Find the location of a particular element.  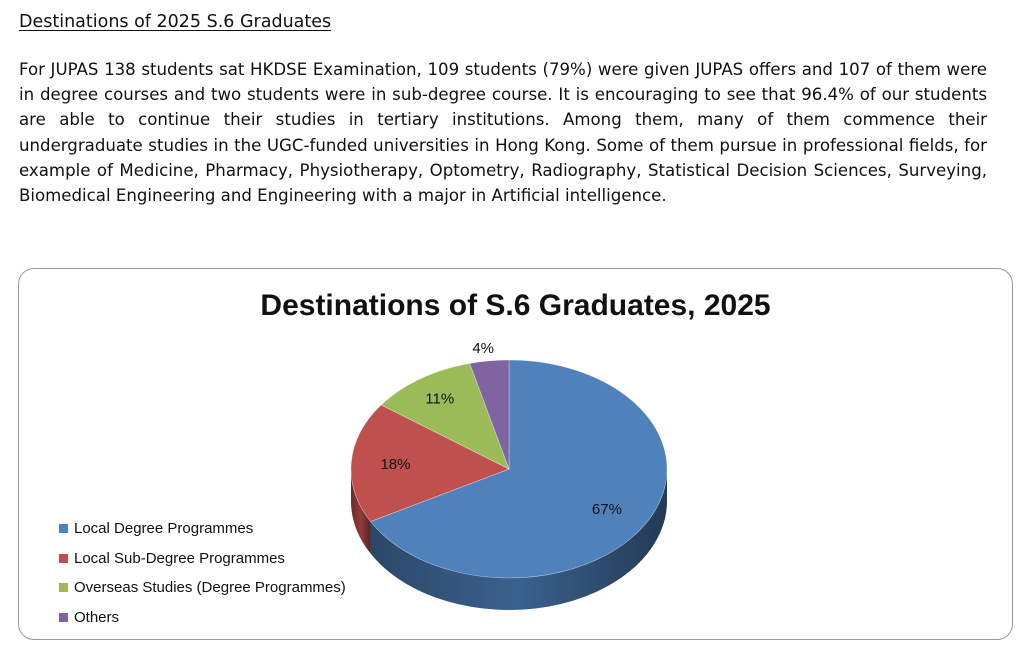

legend-item: Local Sub-Degree Programmes is located at coordinates (202, 559).